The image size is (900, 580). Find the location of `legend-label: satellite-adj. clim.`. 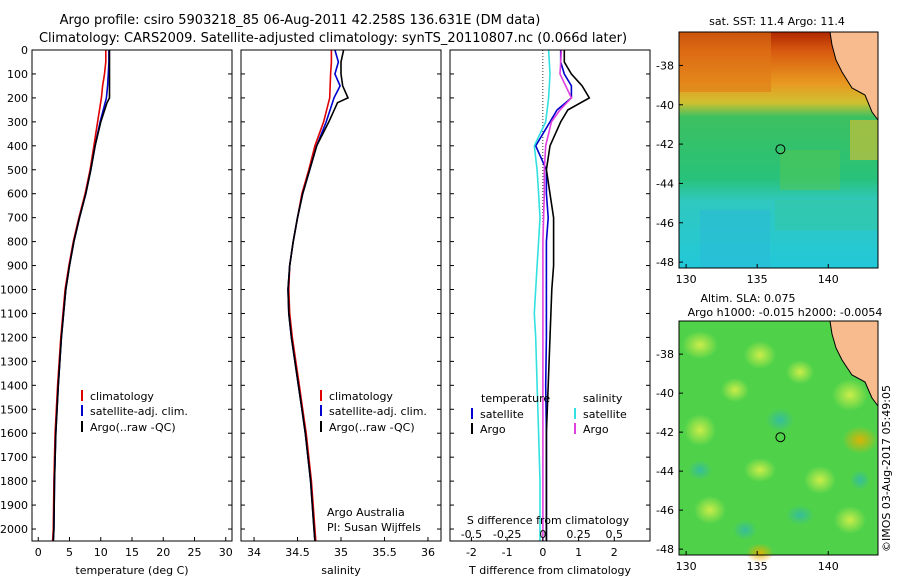

legend-label: satellite-adj. clim. is located at coordinates (139, 411).